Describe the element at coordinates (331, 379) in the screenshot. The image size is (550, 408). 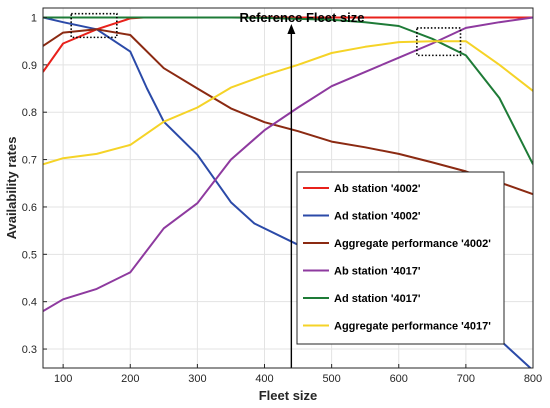
I see `x-tick-label: 500` at that location.